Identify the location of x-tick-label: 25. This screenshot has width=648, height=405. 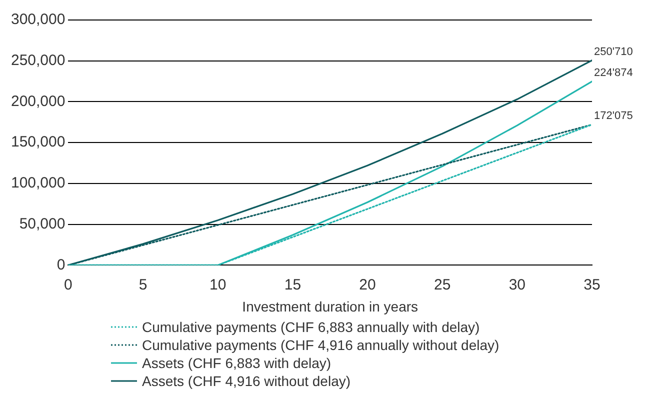
(442, 285).